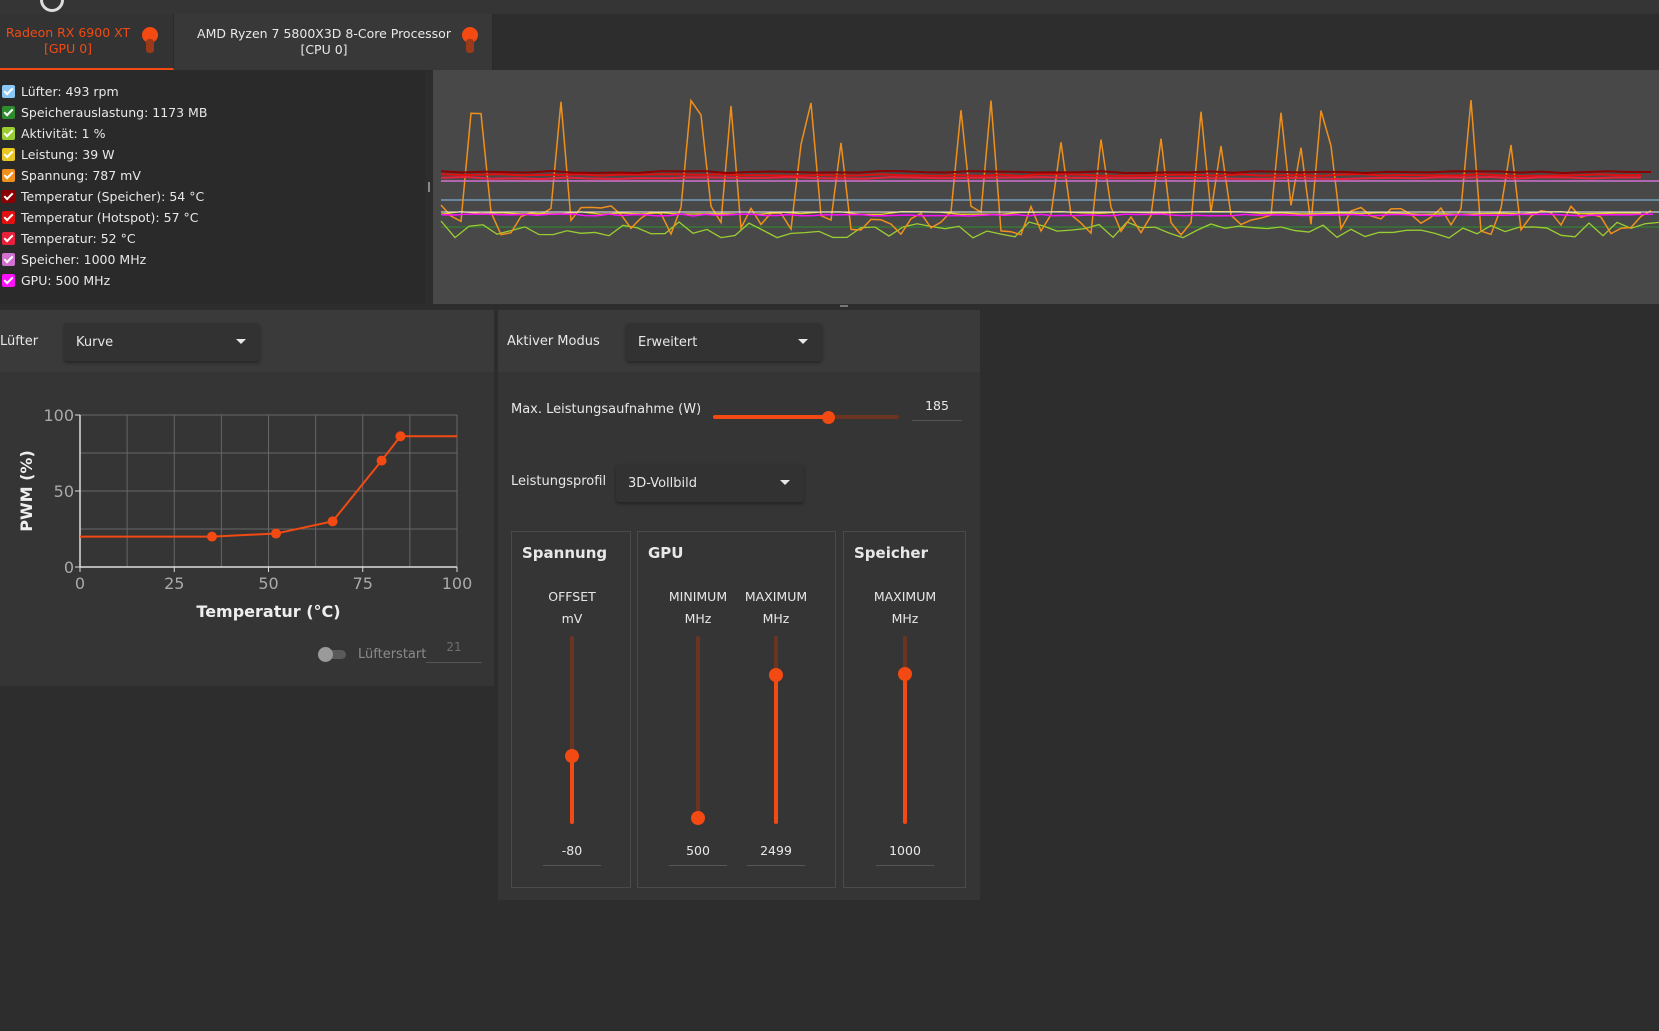  What do you see at coordinates (553, 341) in the screenshot?
I see `perf-mode-label: Aktiver Modus` at bounding box center [553, 341].